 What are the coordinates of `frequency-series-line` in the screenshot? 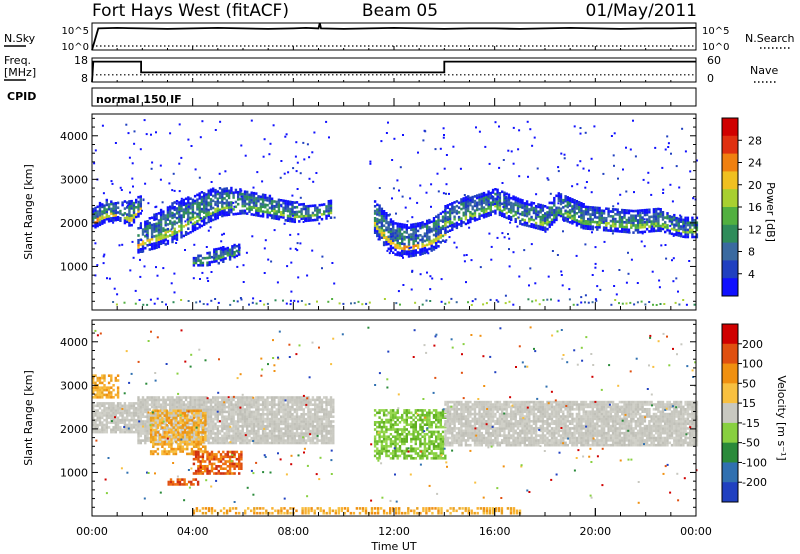 It's located at (393, 71).